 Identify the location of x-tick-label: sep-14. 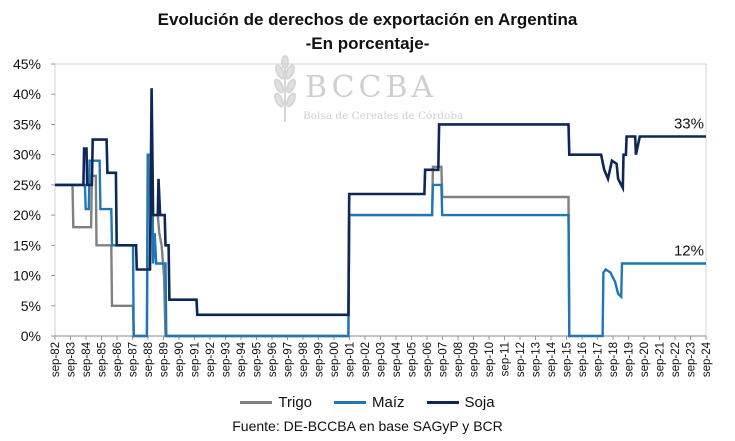
(552, 359).